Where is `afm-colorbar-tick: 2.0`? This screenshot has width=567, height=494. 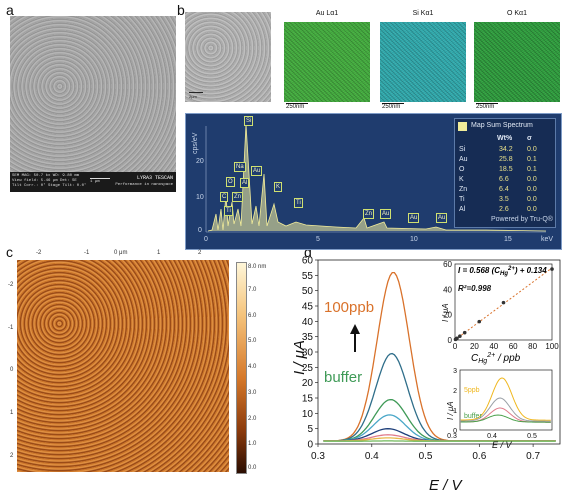
afm-colorbar-tick: 2.0 is located at coordinates (252, 419).